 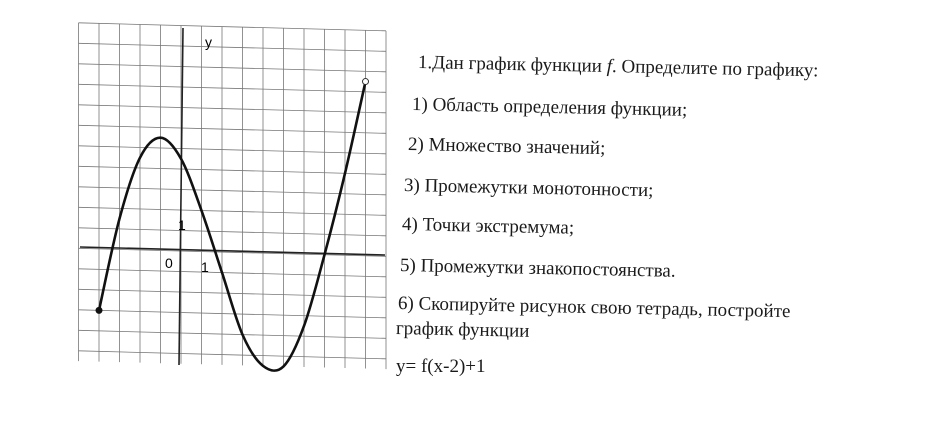 I want to click on task-item-2: 2) Множество значений;, so click(x=506, y=147).